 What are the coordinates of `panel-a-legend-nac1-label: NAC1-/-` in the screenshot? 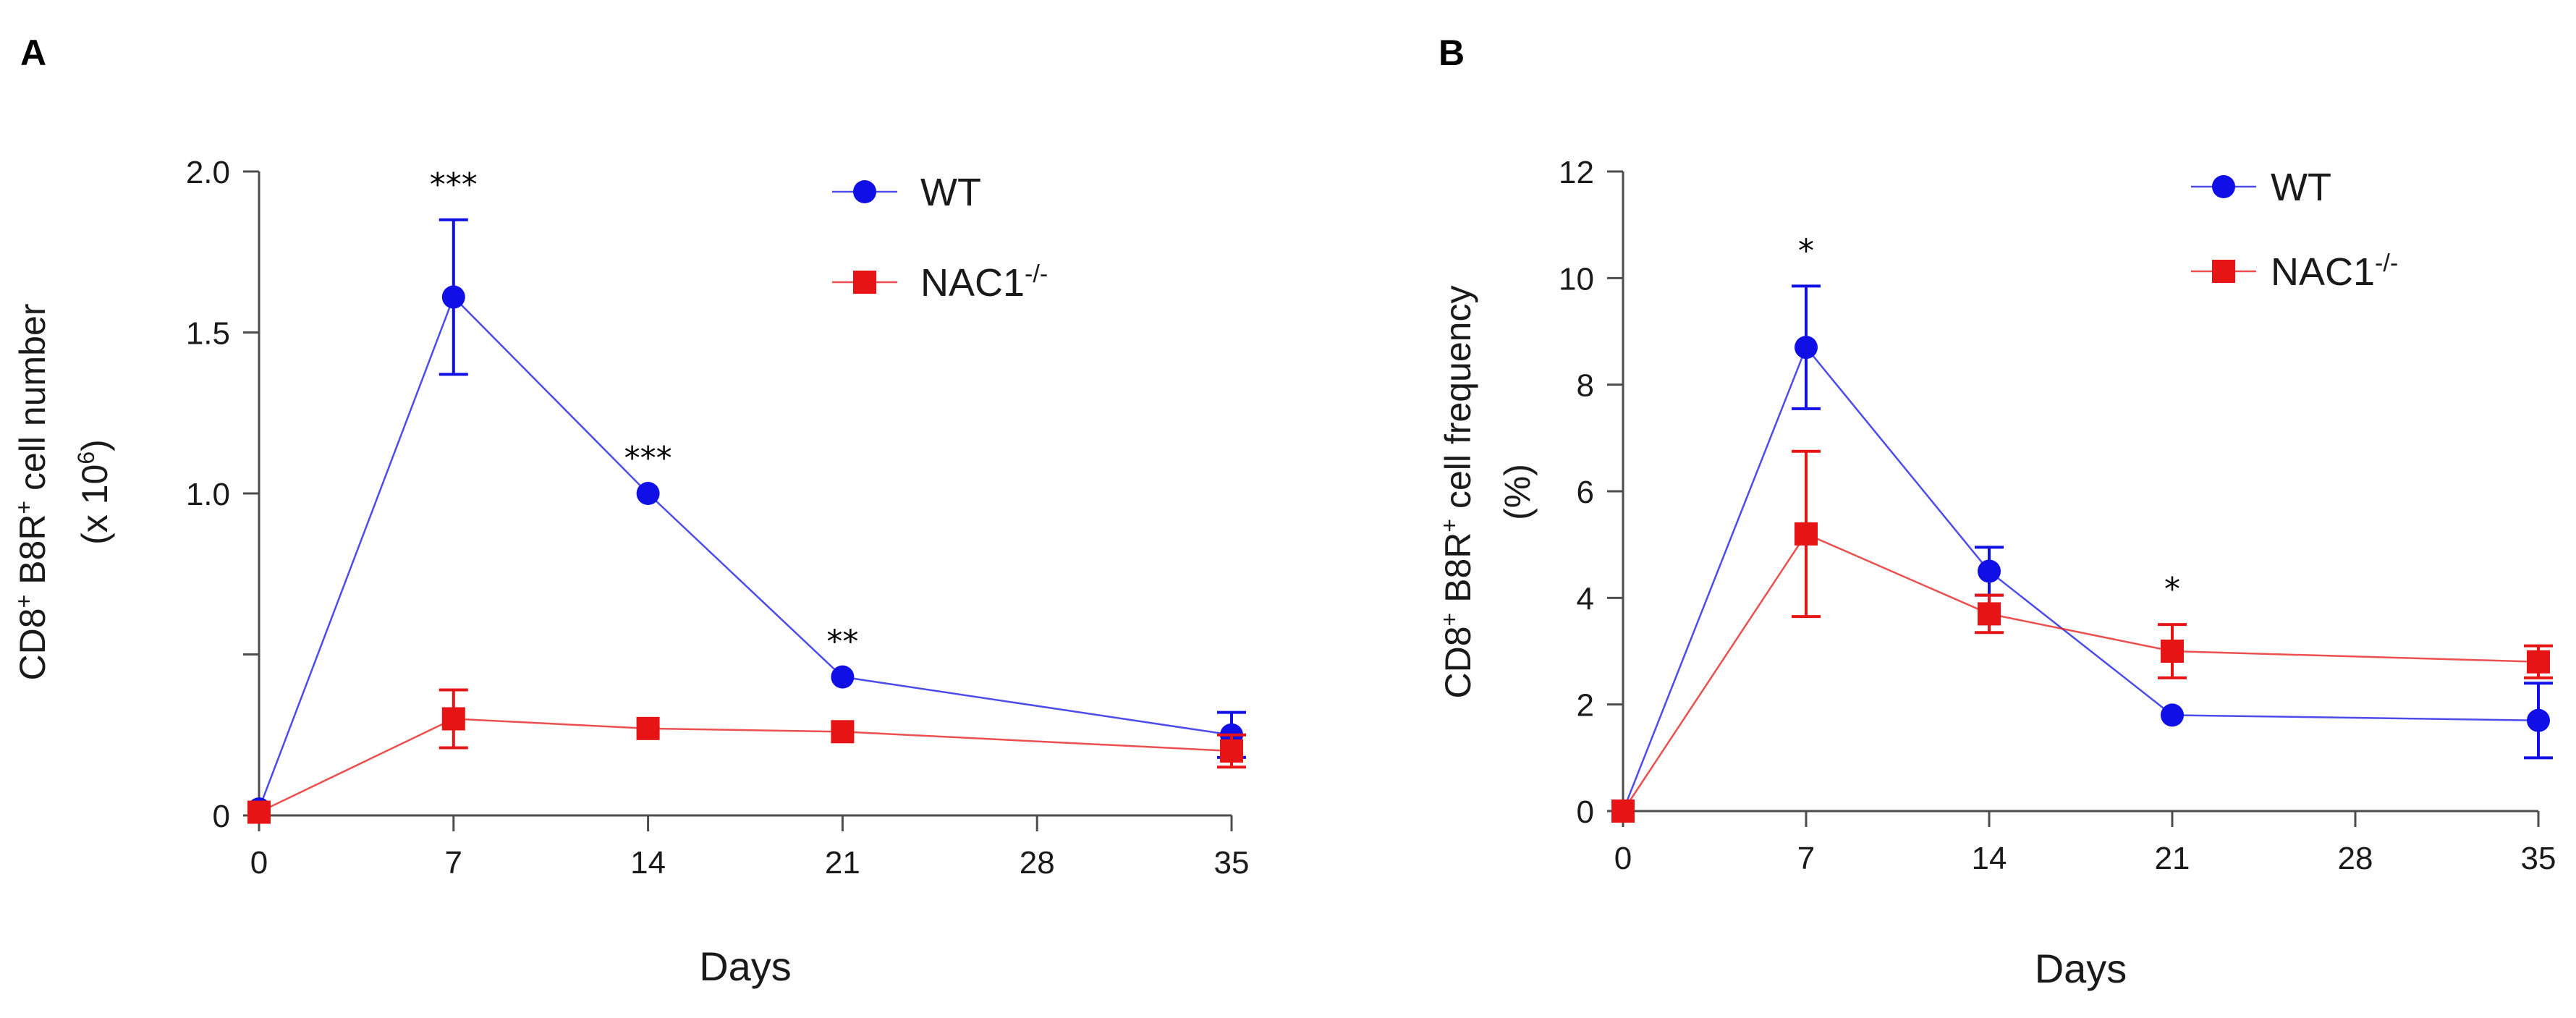 It's located at (984, 283).